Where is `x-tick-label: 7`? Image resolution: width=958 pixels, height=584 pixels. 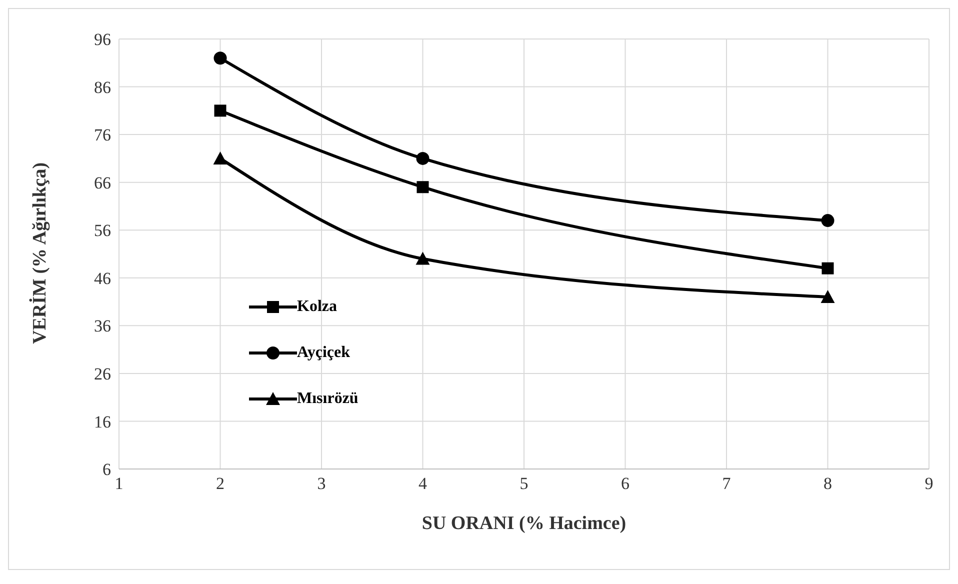
x-tick-label: 7 is located at coordinates (727, 484).